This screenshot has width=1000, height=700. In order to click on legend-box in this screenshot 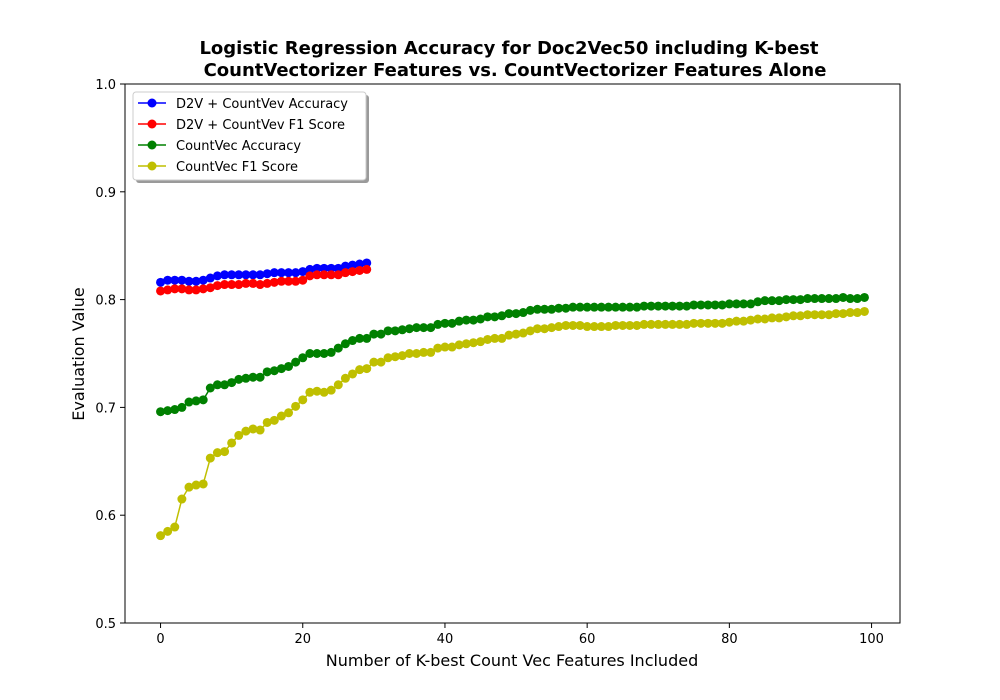, I will do `click(249, 136)`.